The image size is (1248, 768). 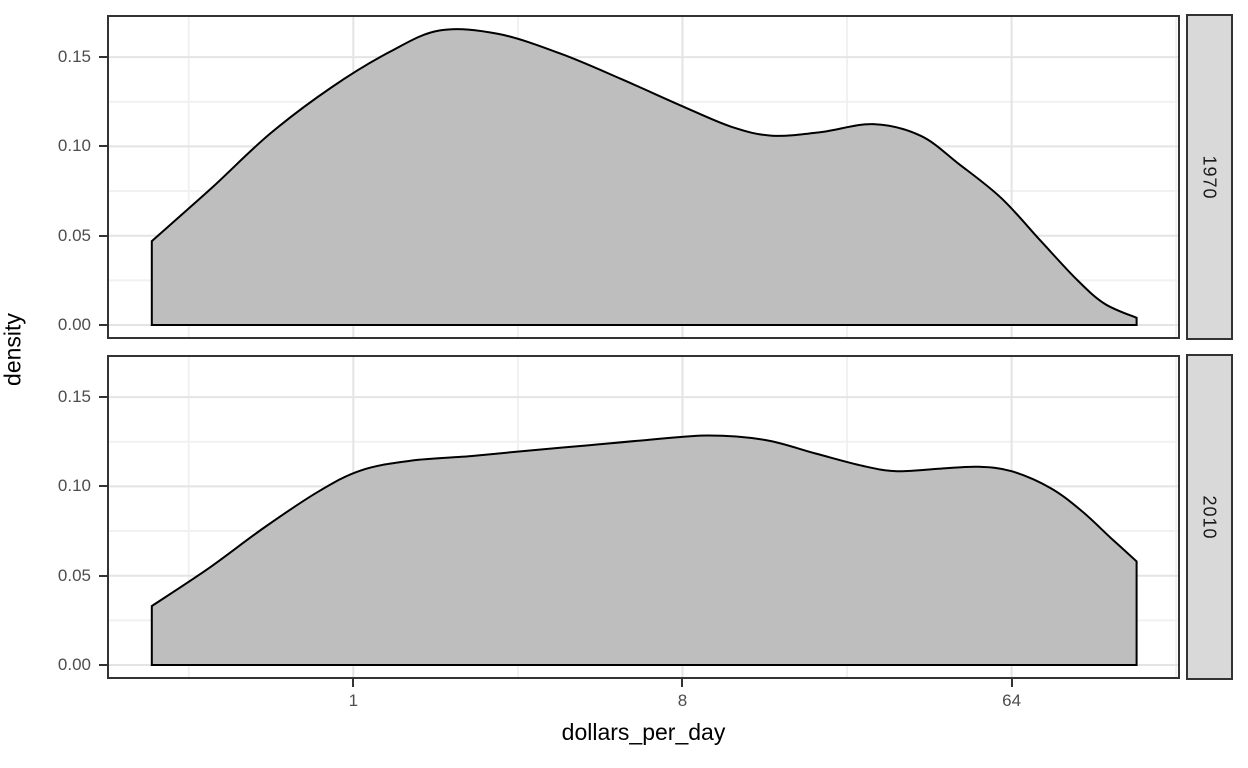 What do you see at coordinates (353, 700) in the screenshot?
I see `x-tick-label: 1` at bounding box center [353, 700].